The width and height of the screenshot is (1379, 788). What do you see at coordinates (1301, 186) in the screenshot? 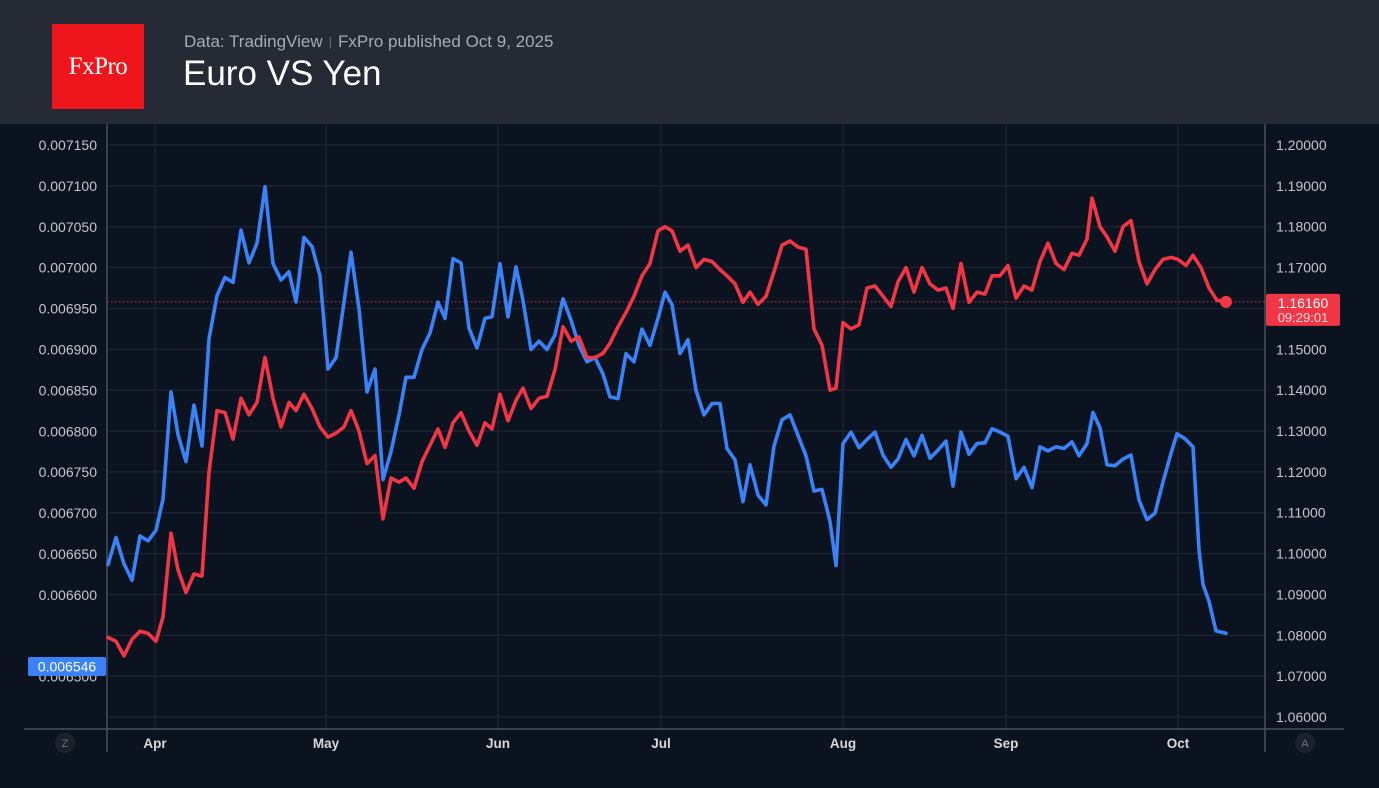
I see `right-axis-tick: 1.19000` at bounding box center [1301, 186].